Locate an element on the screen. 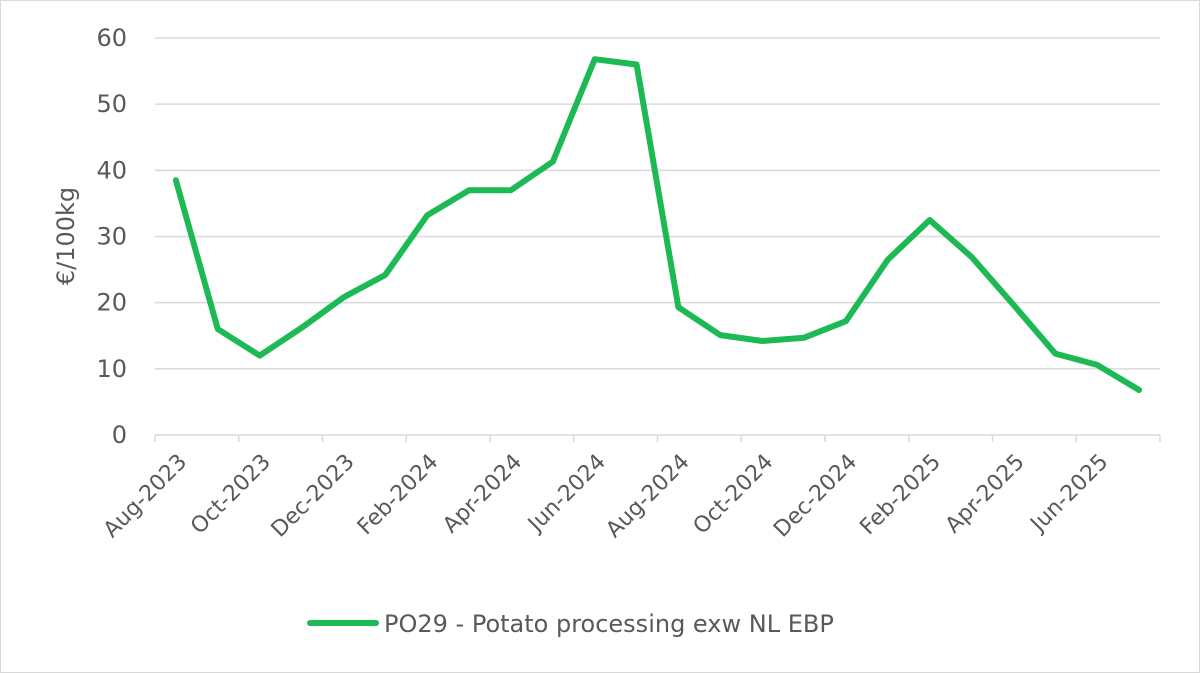  x-tick-label: Oct-2024 is located at coordinates (734, 495).